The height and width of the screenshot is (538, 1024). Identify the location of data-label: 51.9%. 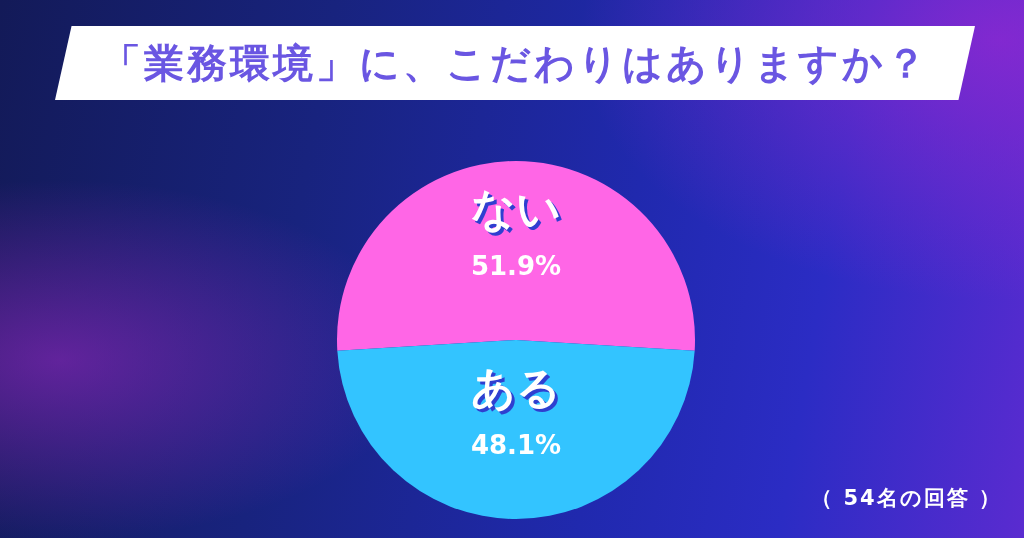
(516, 266).